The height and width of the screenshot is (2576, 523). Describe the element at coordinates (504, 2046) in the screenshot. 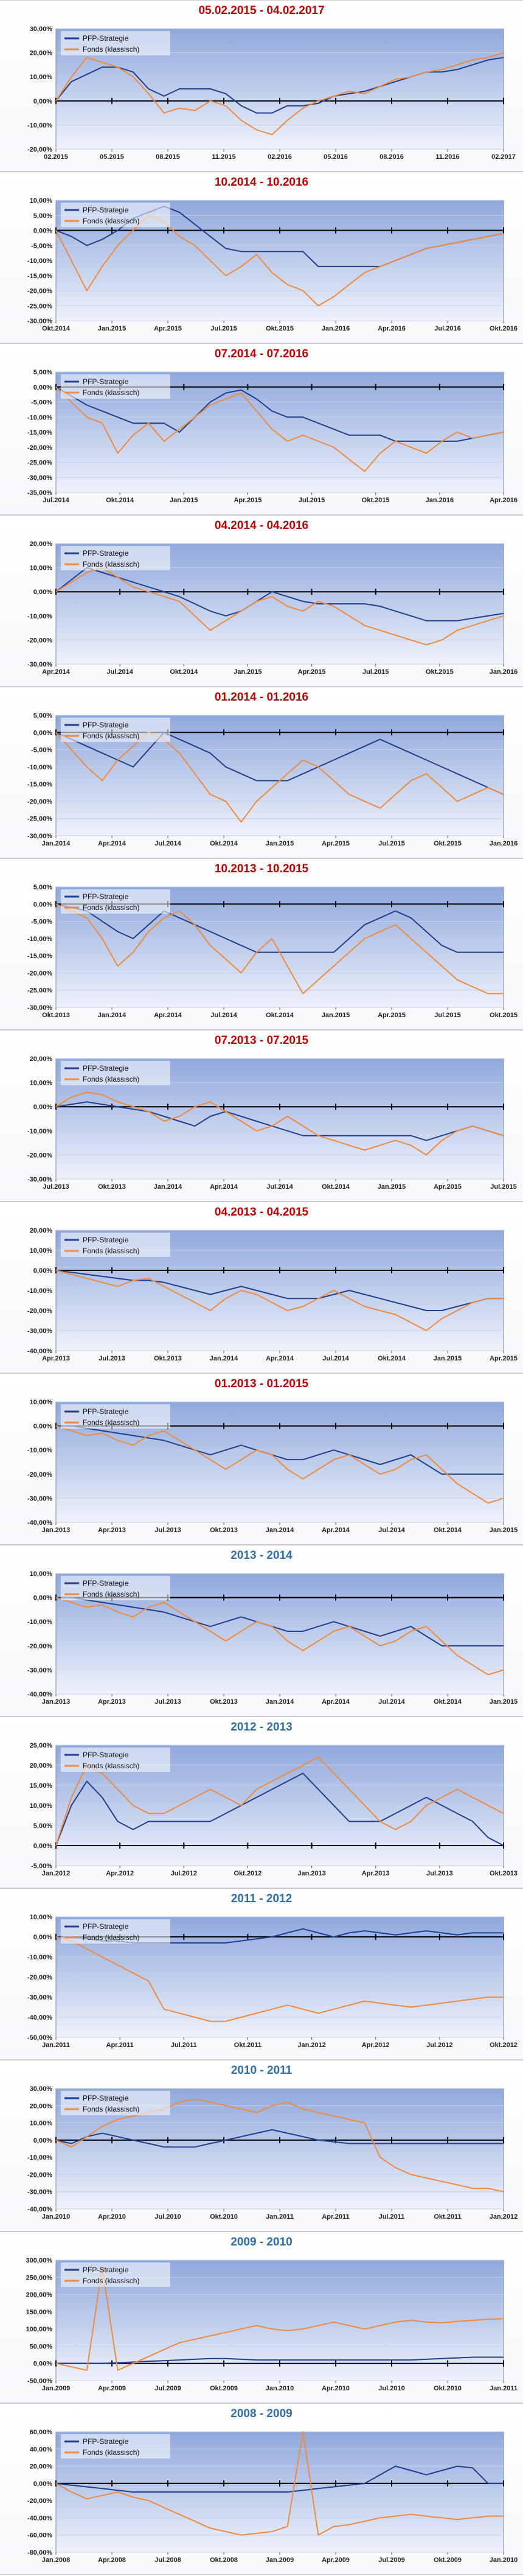

I see `x-tick-label: Okt.2012` at that location.